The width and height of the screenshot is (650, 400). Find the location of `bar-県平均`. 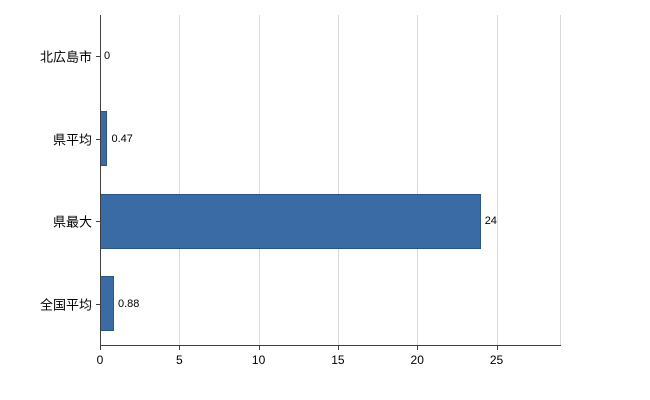

bar-県平均 is located at coordinates (103, 139).